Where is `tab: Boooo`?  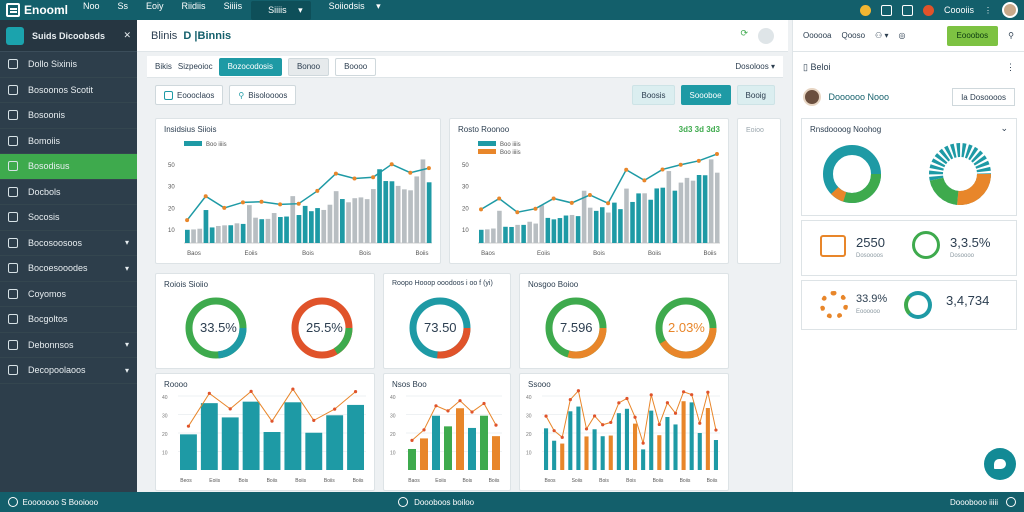
tab: Boooo is located at coordinates (356, 66).